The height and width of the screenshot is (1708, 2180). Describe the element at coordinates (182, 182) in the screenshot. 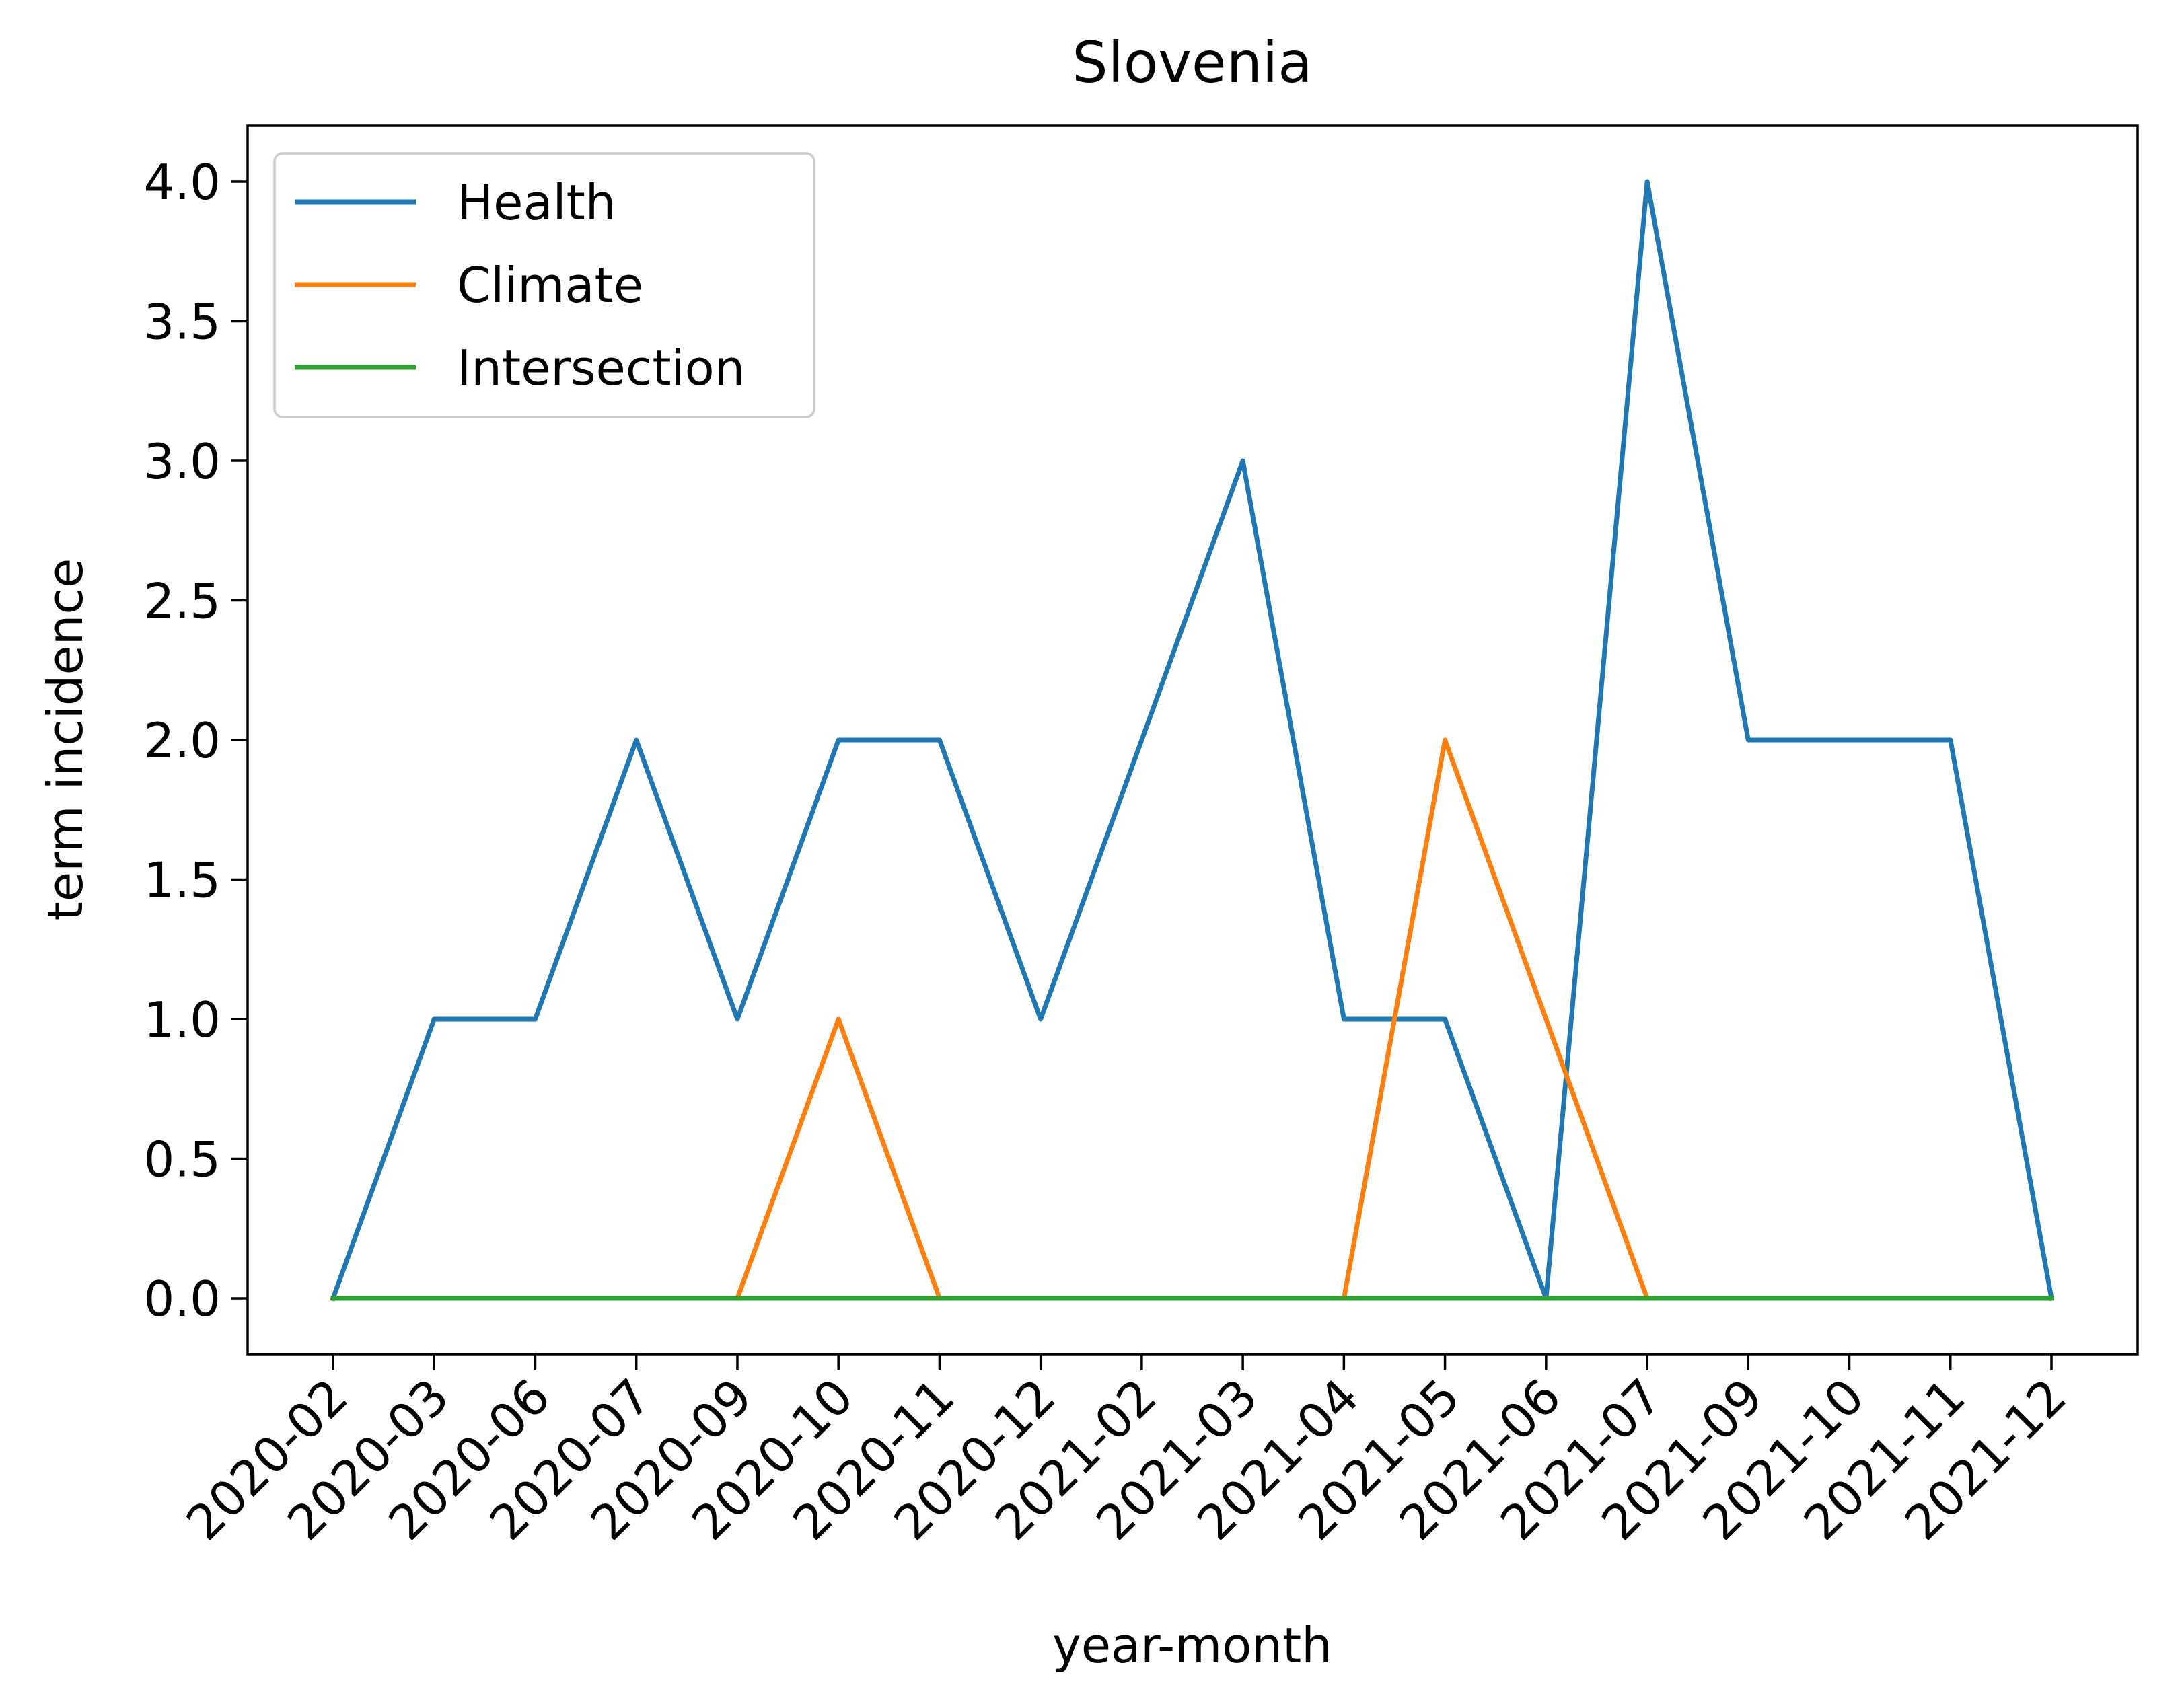

I see `y-tick-label: 4.0` at that location.